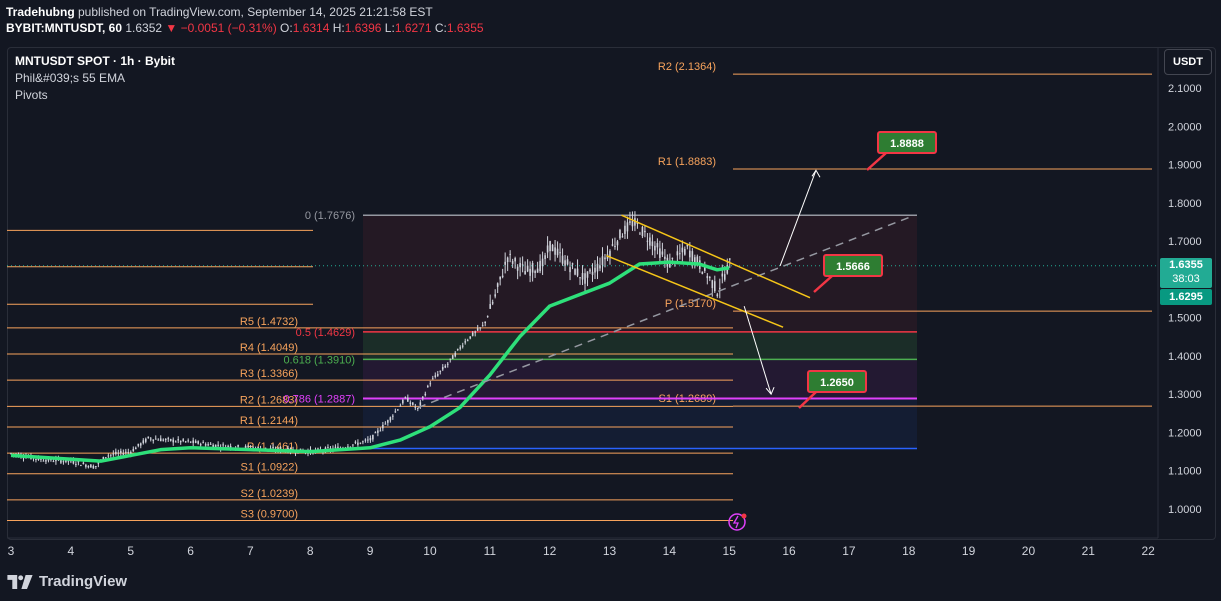 The height and width of the screenshot is (601, 1221). I want to click on author-name: Tradehubng, so click(40, 12).